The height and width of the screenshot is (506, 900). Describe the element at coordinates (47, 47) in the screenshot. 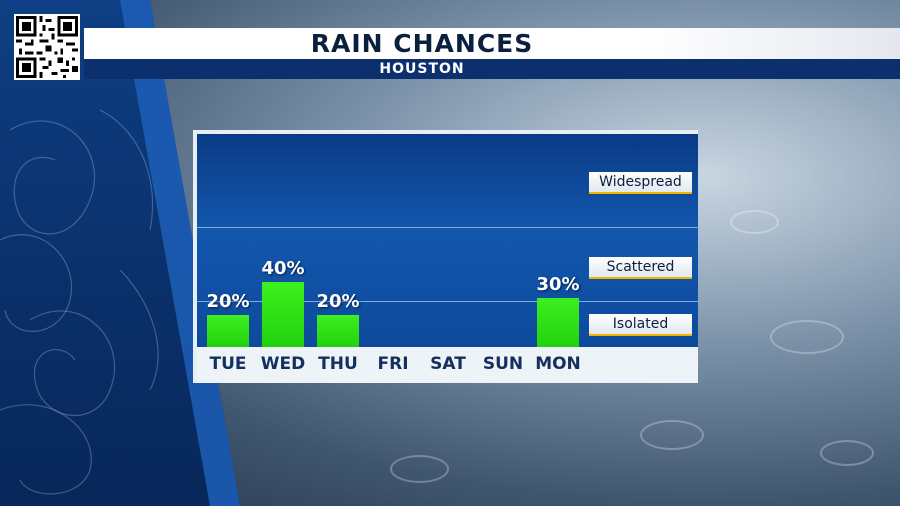

I see `qr-code-icon` at that location.